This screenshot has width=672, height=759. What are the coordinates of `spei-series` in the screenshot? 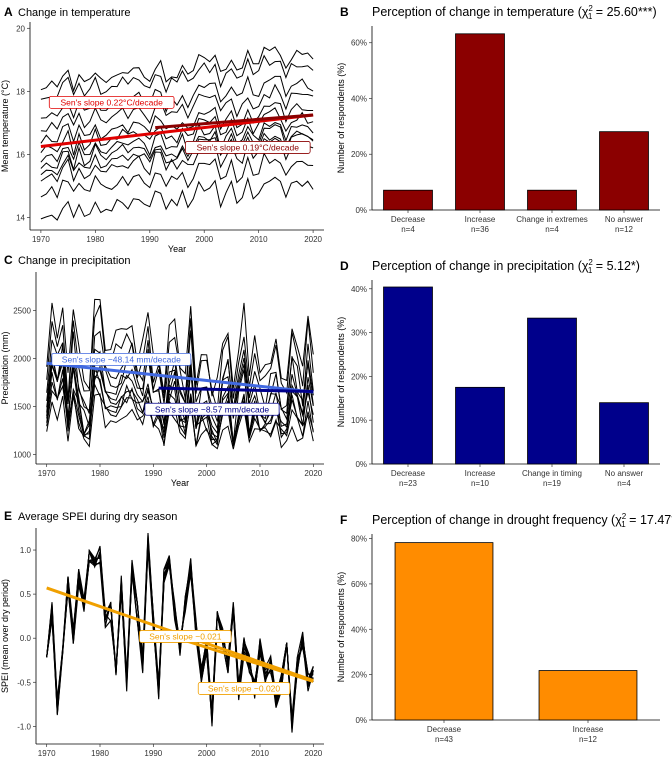 It's located at (180, 637).